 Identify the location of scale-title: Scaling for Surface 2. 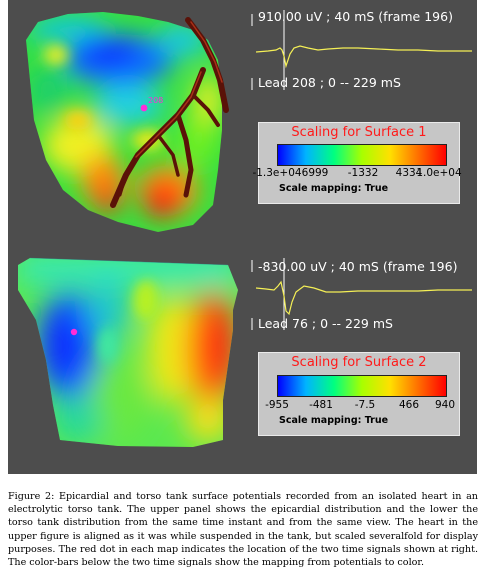
(359, 362).